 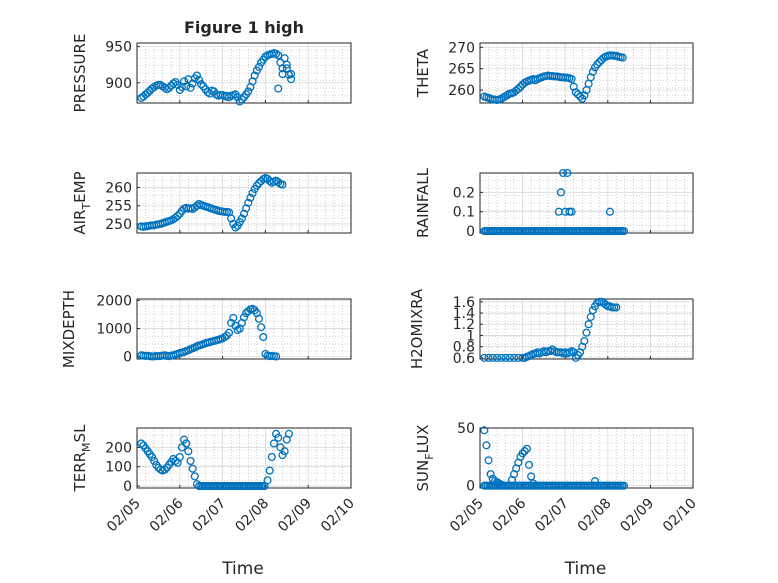 I want to click on ytick-label: 50, so click(x=466, y=429).